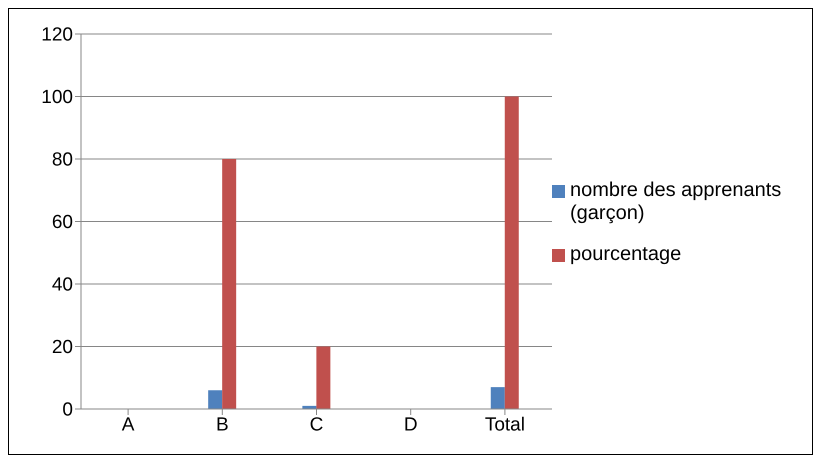 Image resolution: width=821 pixels, height=463 pixels. I want to click on y-tick-label: 80, so click(62, 160).